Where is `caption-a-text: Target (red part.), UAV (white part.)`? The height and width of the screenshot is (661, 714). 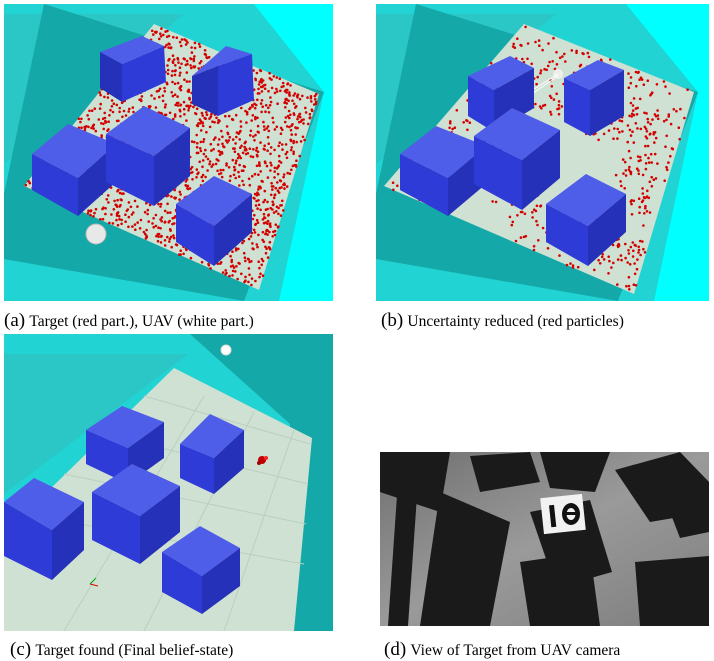
caption-a-text: Target (red part.), UAV (white part.) is located at coordinates (141, 321).